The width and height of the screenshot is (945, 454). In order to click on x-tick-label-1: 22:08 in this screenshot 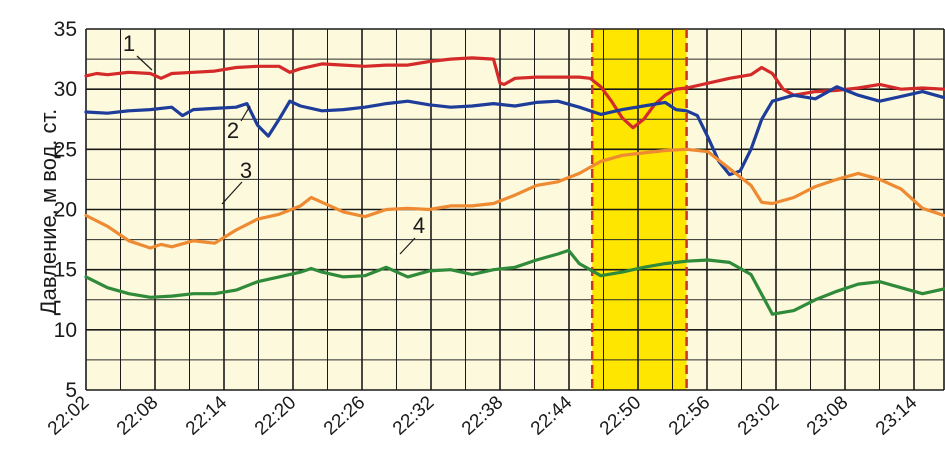, I will do `click(137, 415)`.